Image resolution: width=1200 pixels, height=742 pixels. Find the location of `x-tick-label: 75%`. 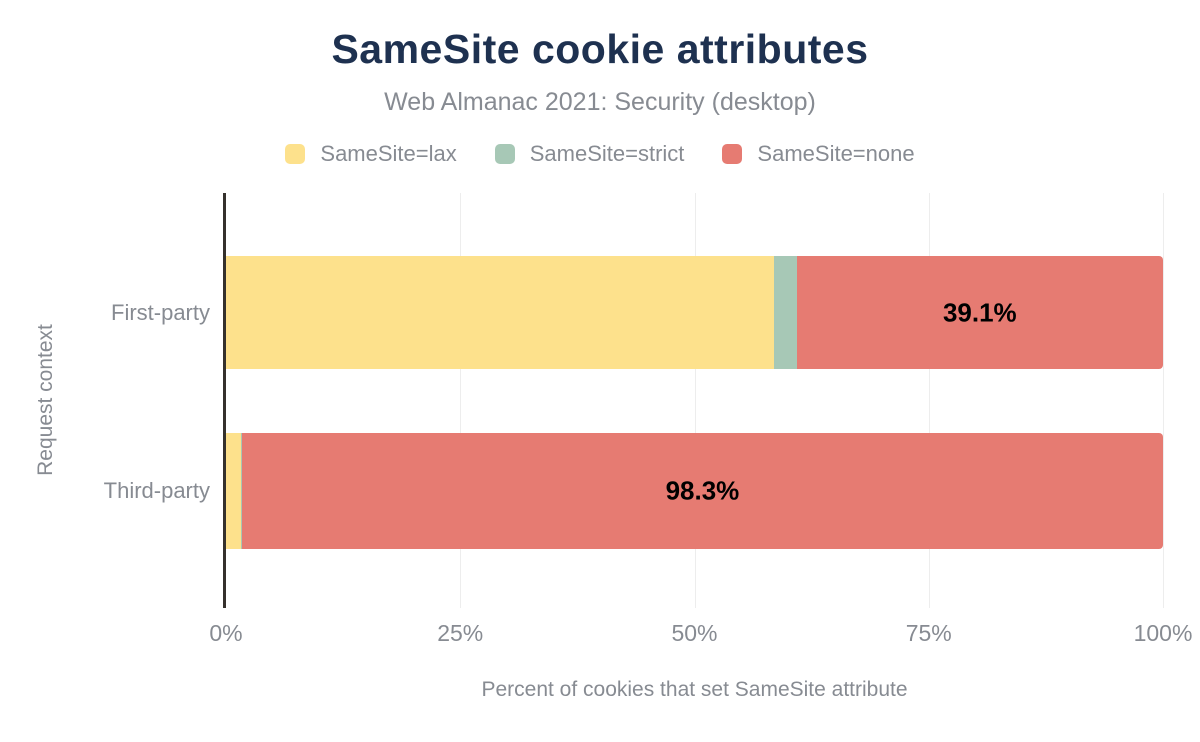

x-tick-label: 75% is located at coordinates (928, 633).